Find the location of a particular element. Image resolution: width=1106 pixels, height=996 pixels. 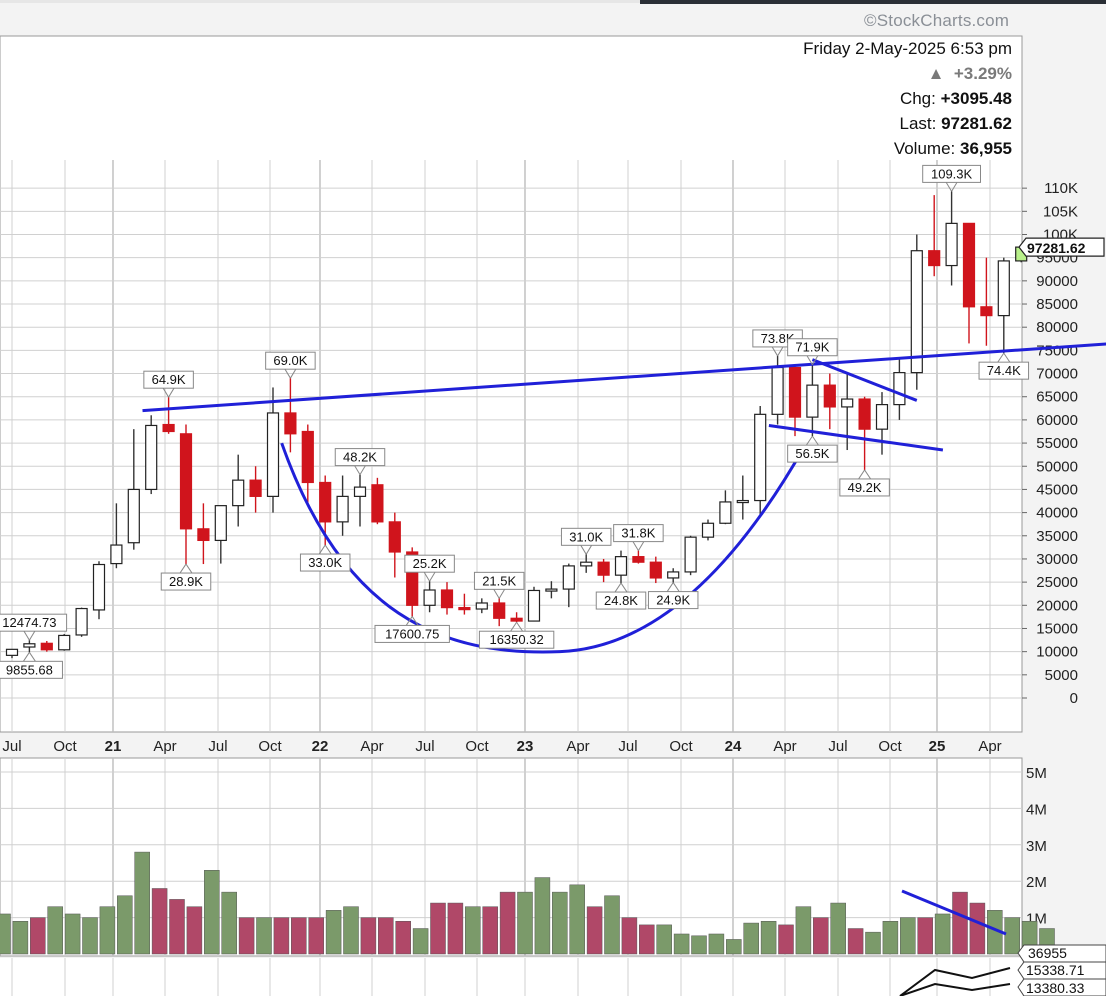

indicator-value-2: 13380.33 is located at coordinates (1055, 988).